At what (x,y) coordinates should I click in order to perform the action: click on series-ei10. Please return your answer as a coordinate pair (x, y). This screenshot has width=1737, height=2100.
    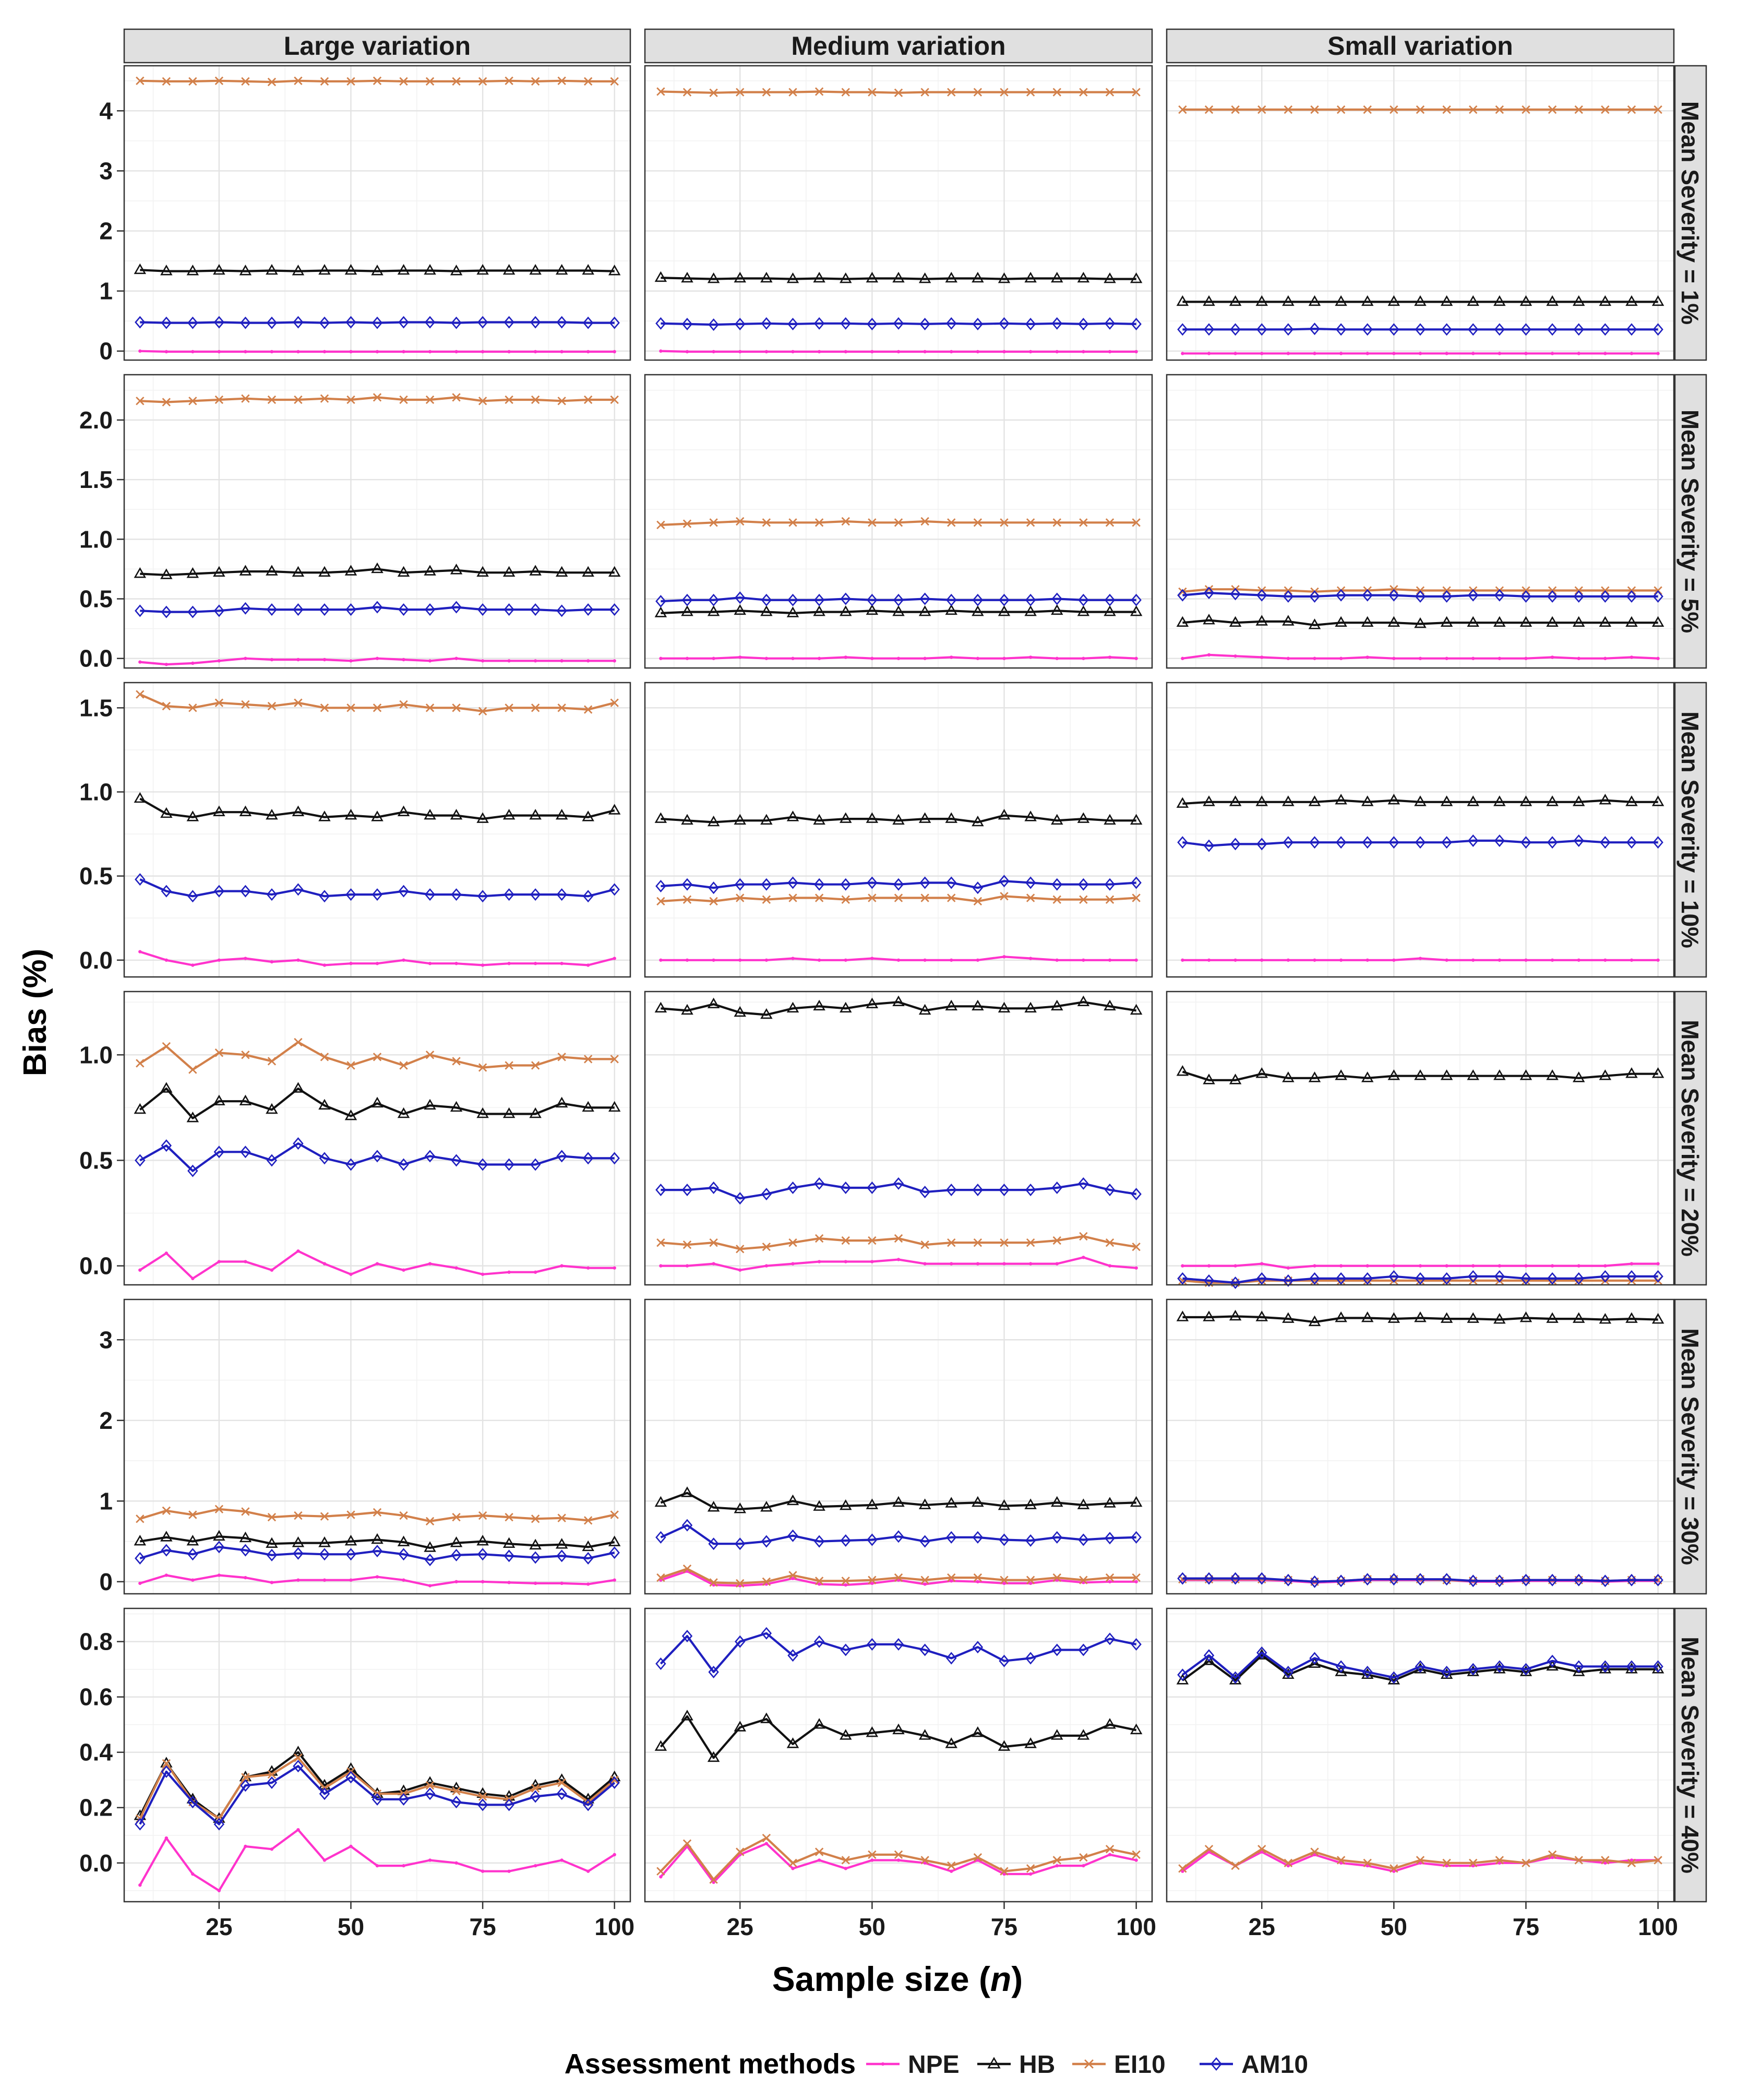
    Looking at the image, I should click on (377, 1515).